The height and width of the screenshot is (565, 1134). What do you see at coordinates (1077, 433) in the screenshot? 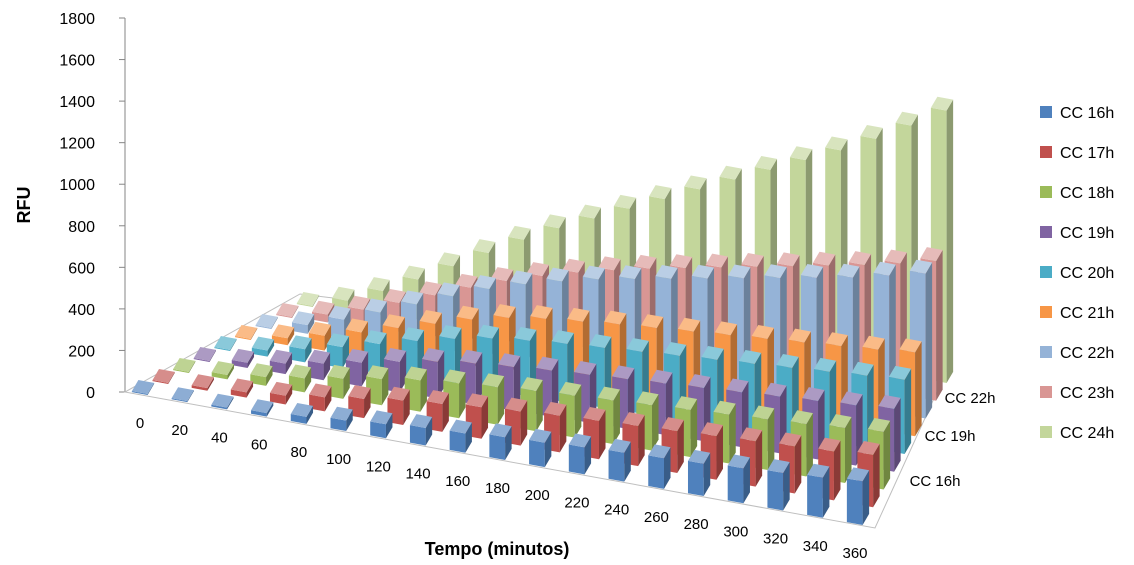
I see `legend-item: CC 24h` at bounding box center [1077, 433].